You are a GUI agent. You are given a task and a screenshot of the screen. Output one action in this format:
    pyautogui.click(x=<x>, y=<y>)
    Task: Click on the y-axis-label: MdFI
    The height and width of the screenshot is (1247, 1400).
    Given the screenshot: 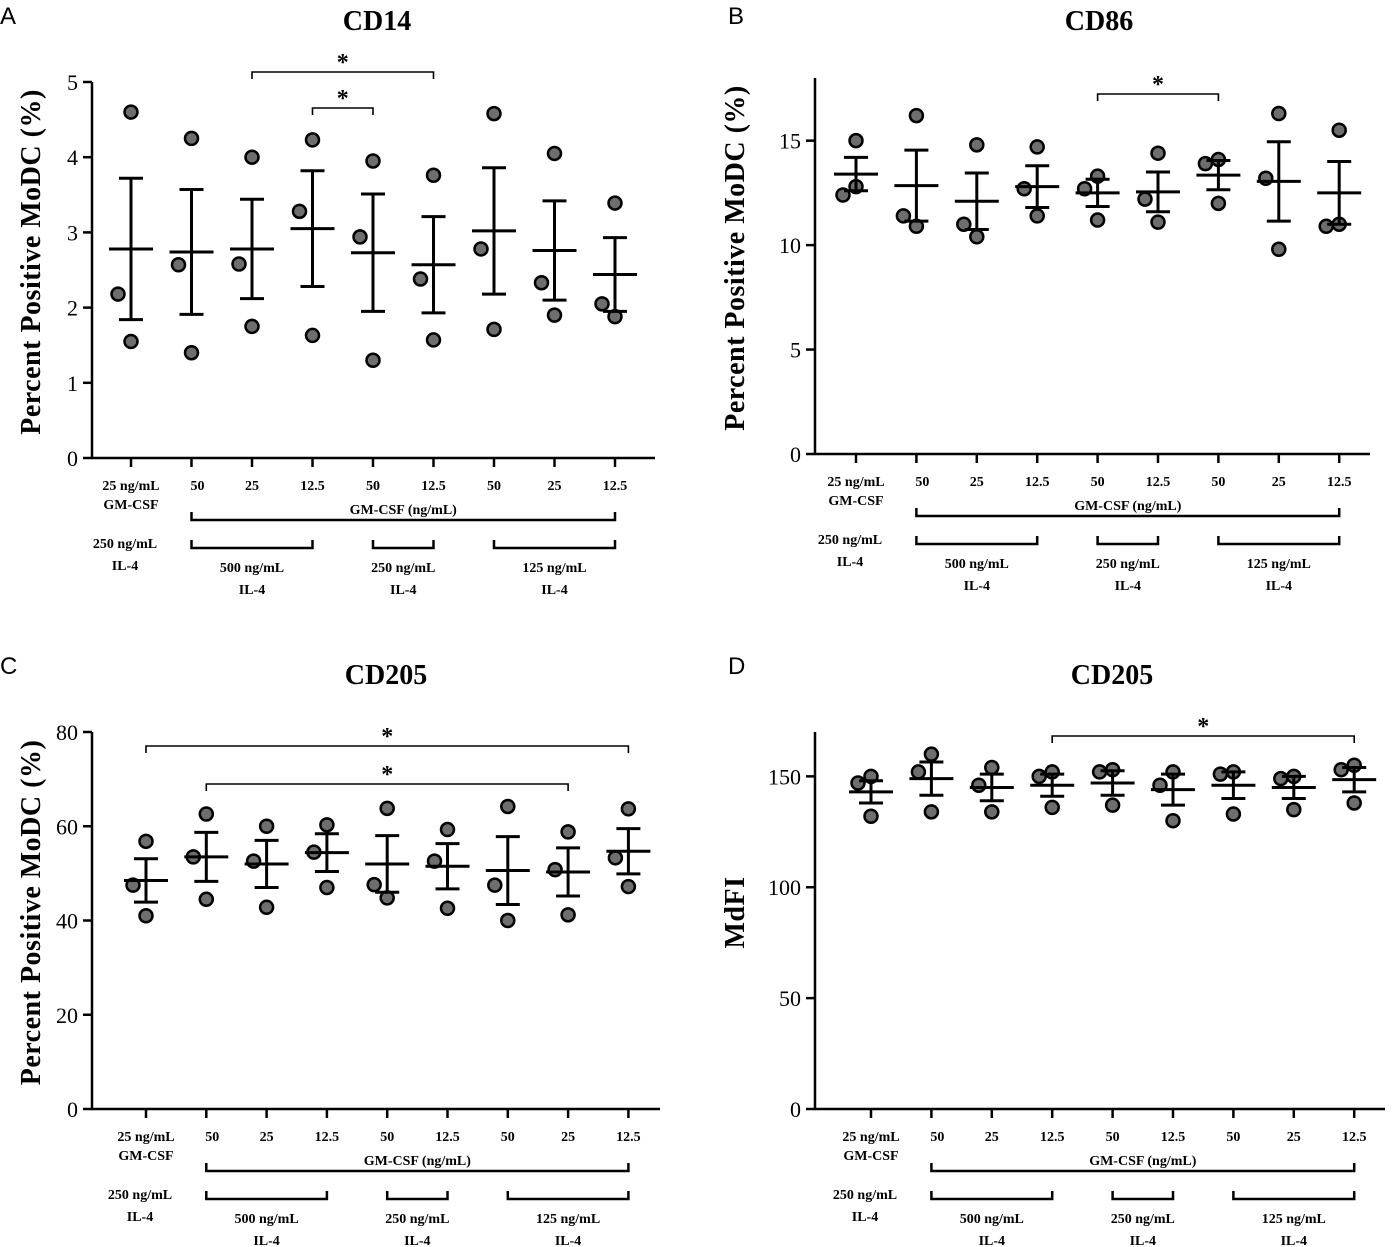 What is the action you would take?
    pyautogui.click(x=735, y=913)
    